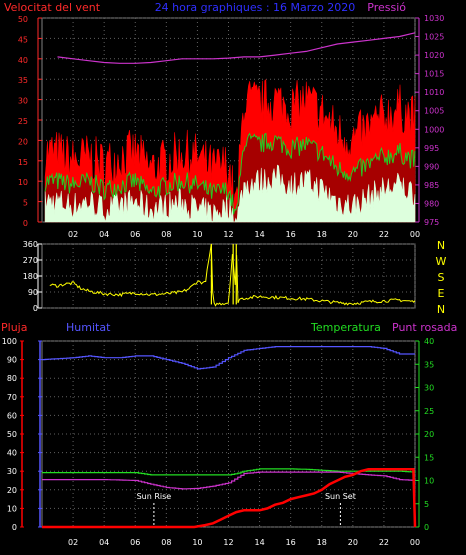 This screenshot has height=555, width=466. Describe the element at coordinates (229, 472) in the screenshot. I see `temperature-series` at that location.